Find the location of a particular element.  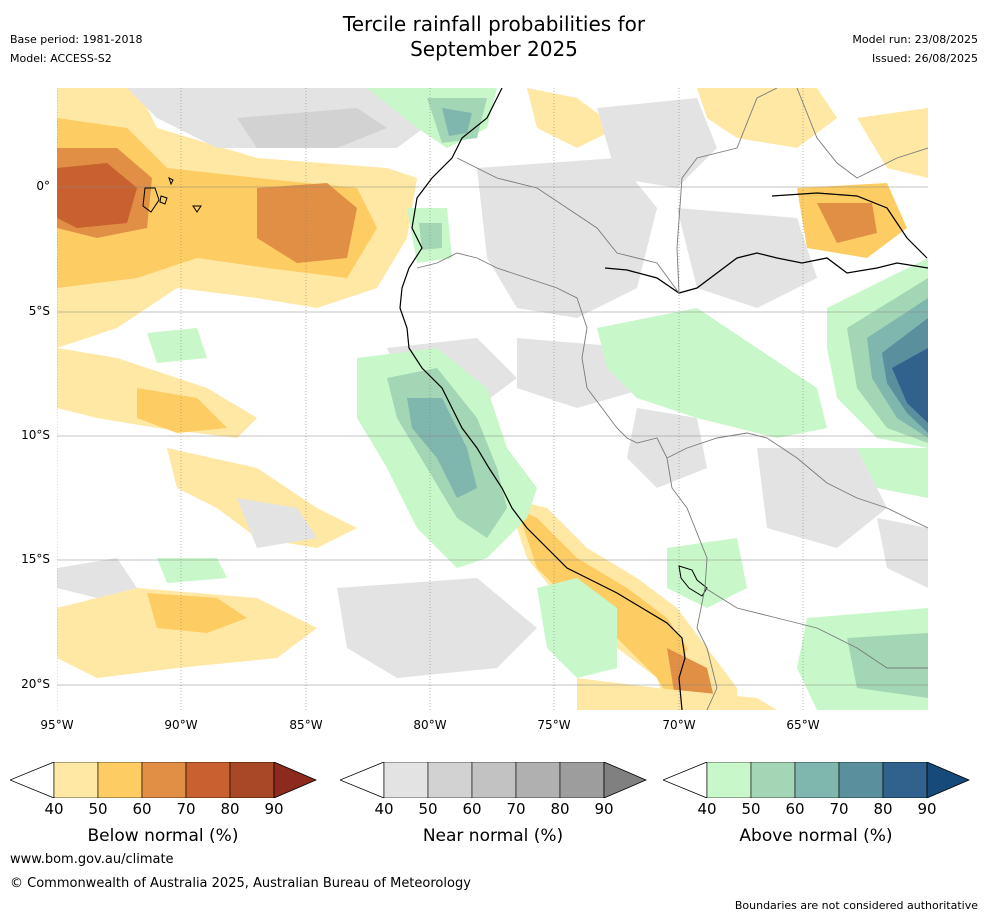

cb1-tick-50: 50 is located at coordinates (98, 809).